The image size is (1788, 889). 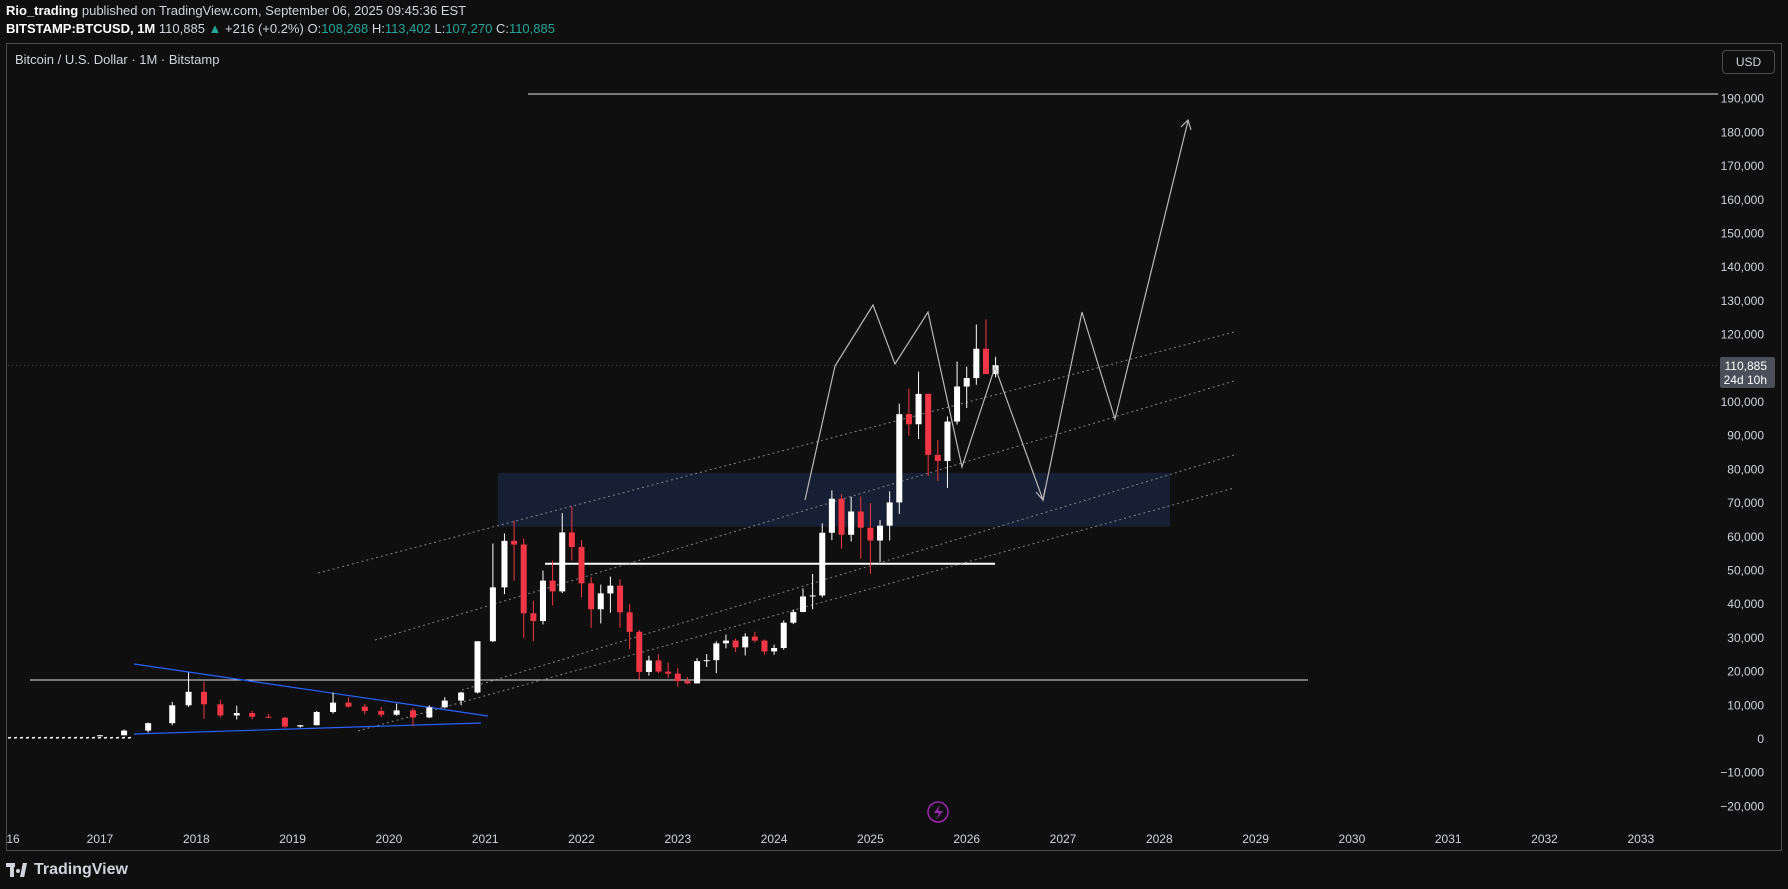 What do you see at coordinates (1743, 200) in the screenshot?
I see `y-tick-label: 160,000` at bounding box center [1743, 200].